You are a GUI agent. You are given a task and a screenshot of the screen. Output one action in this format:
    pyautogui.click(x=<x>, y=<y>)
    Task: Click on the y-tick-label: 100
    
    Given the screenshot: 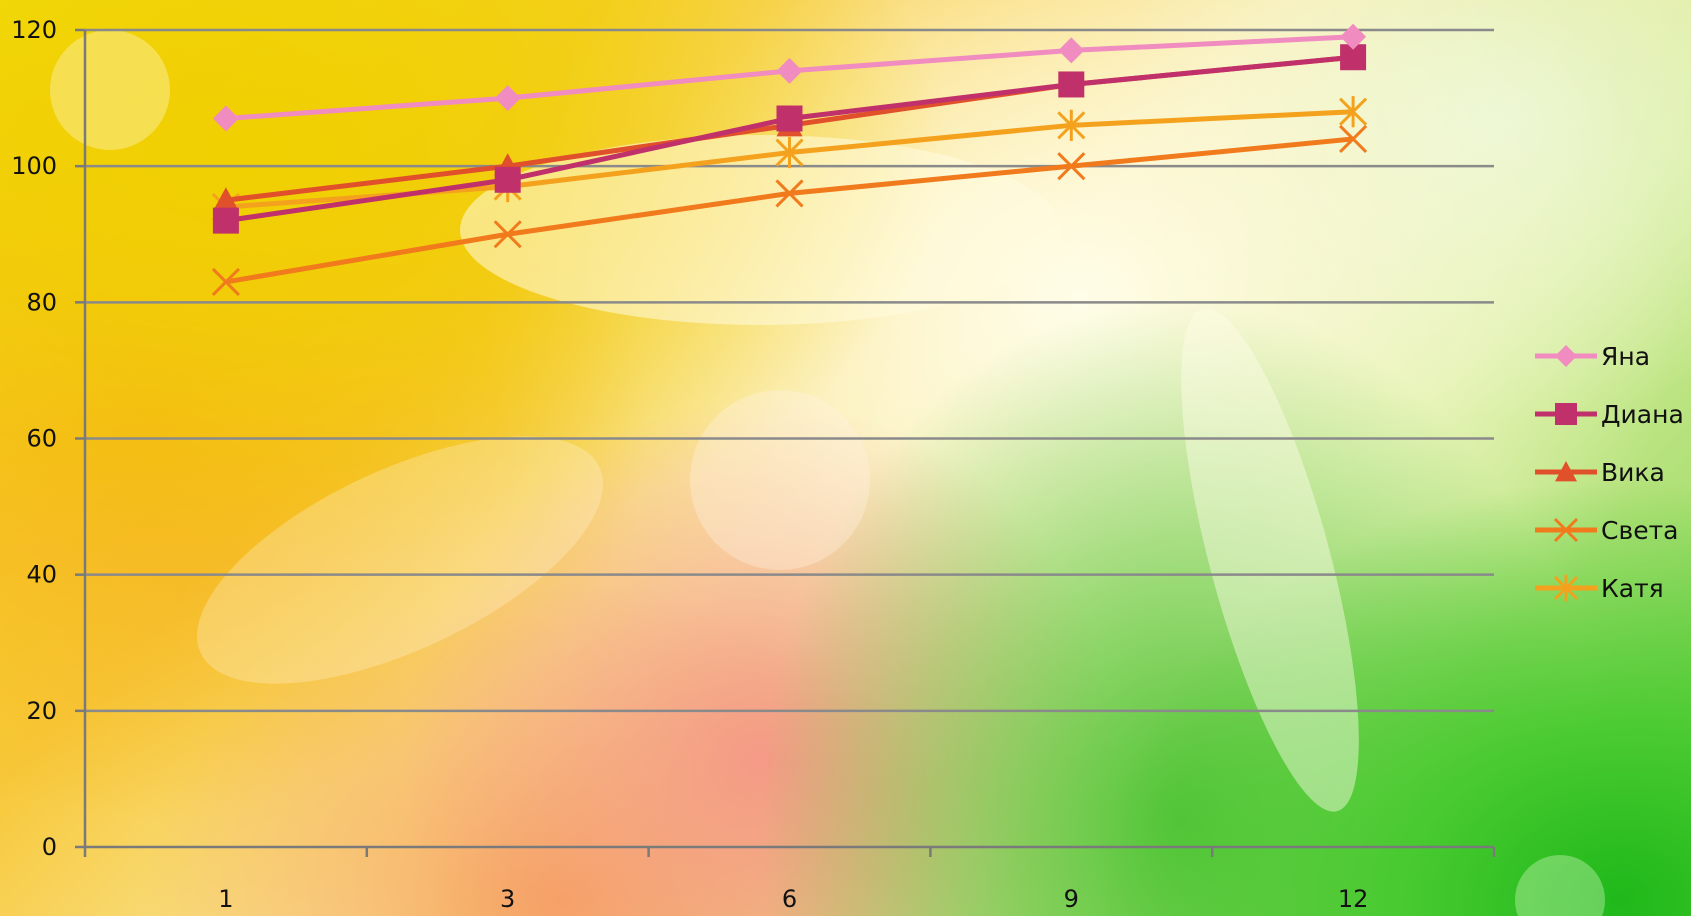 What is the action you would take?
    pyautogui.click(x=34, y=166)
    